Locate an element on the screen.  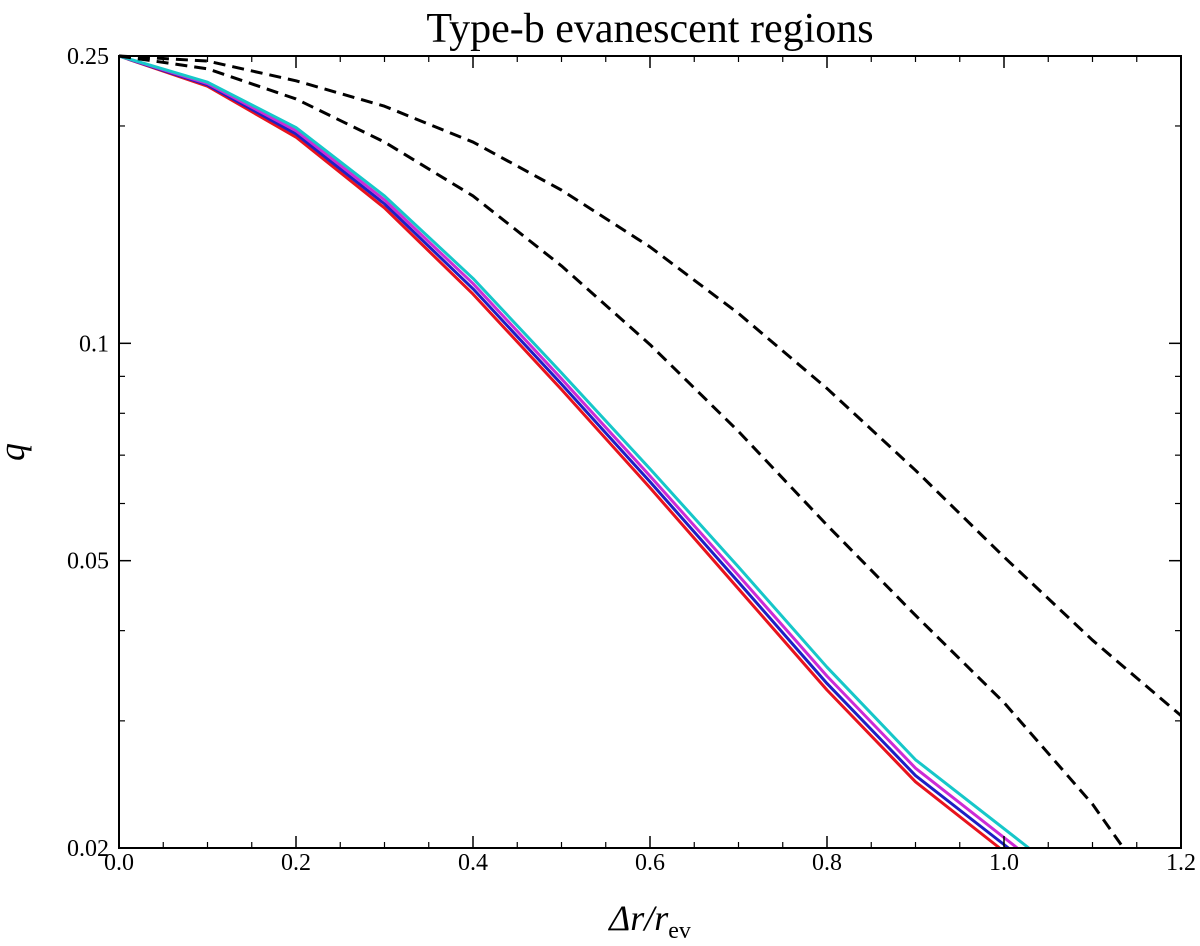
x-tick-label: 1.2 is located at coordinates (1181, 863).